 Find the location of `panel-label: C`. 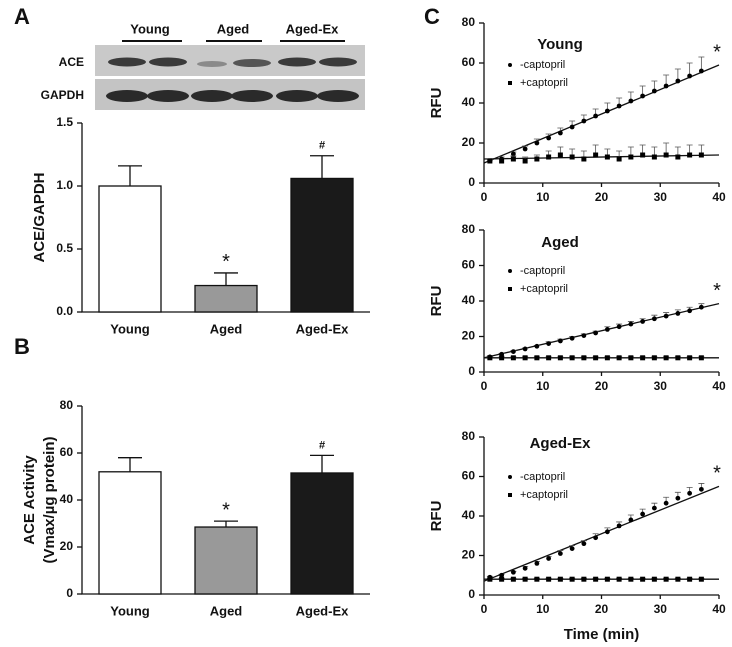

panel-label: C is located at coordinates (432, 16).